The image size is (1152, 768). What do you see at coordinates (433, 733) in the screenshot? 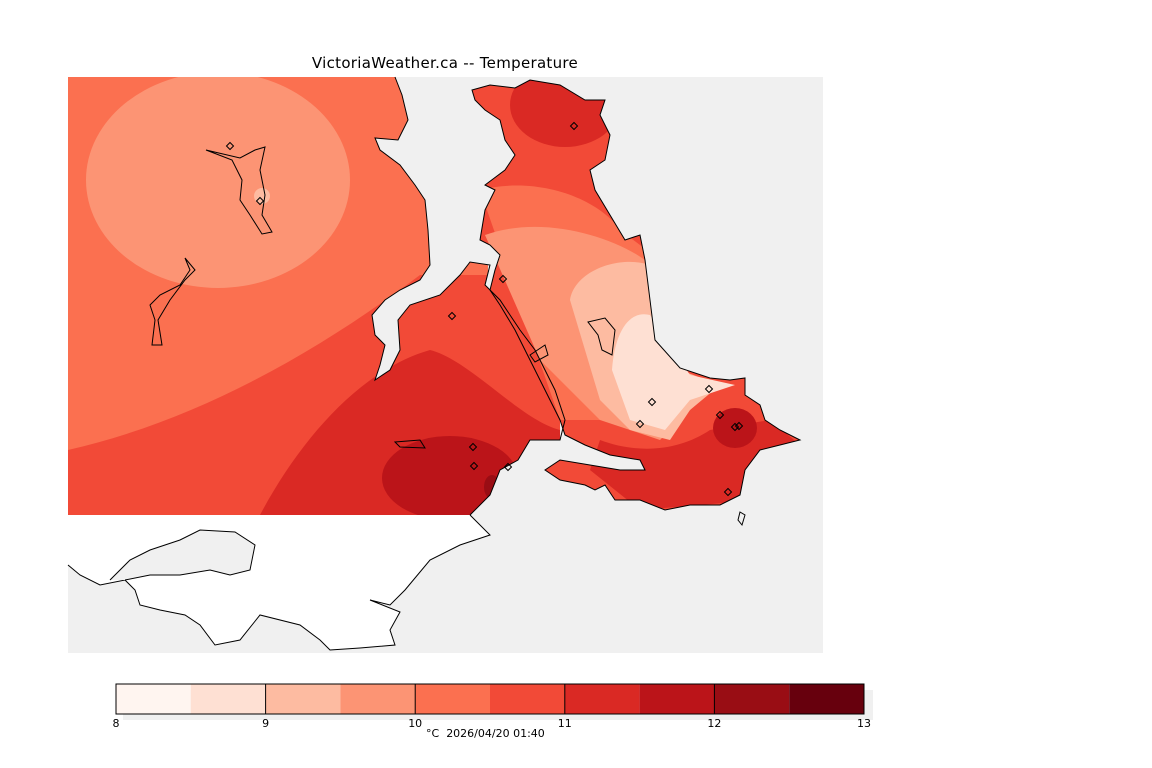
I see `unit-label: °C` at bounding box center [433, 733].